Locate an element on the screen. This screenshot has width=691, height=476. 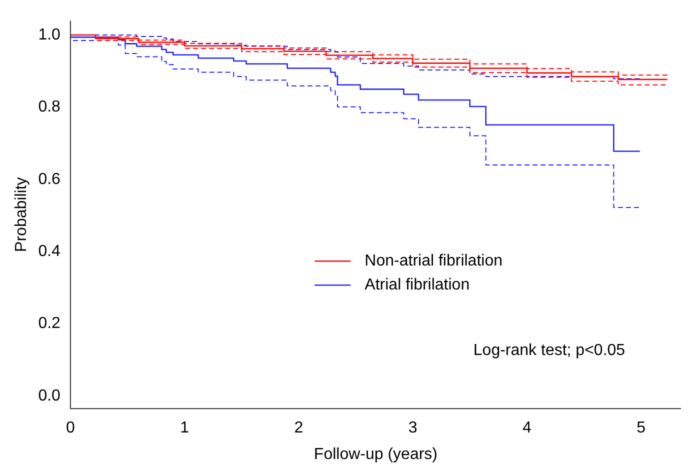
x-tick-label: 3 is located at coordinates (413, 428).